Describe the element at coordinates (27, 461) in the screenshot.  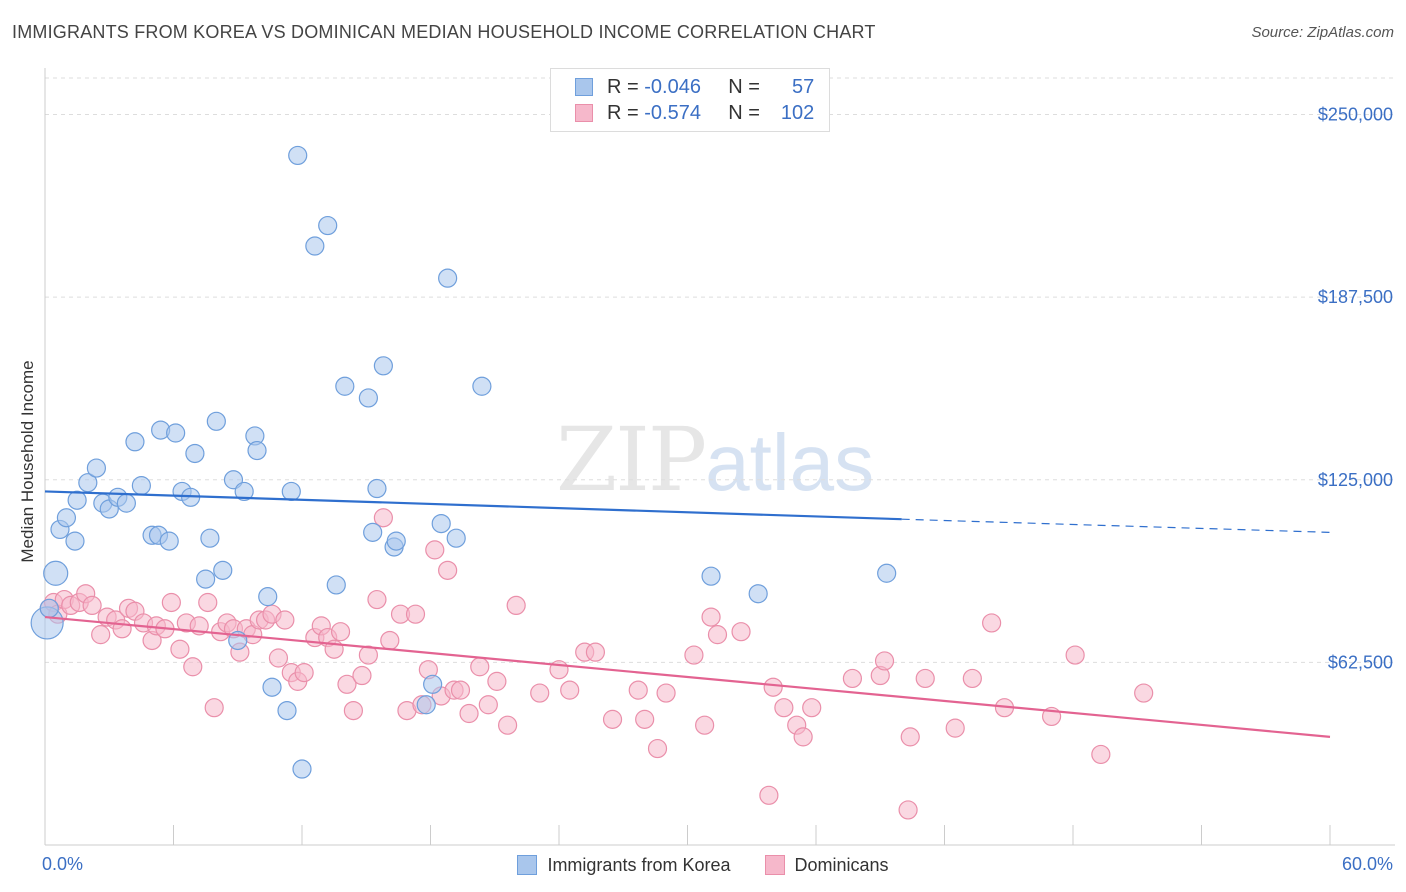
I see `y-axis-label: Median Household Income` at that location.